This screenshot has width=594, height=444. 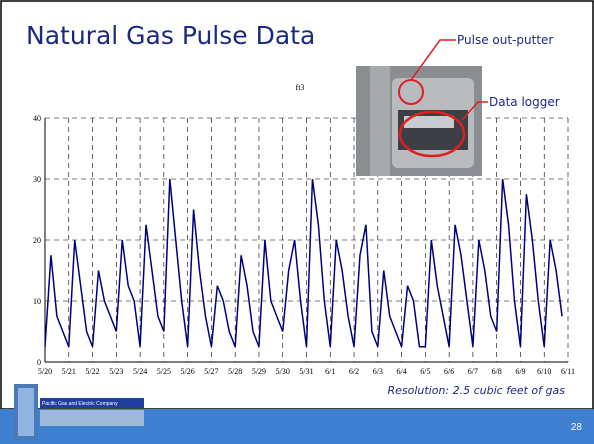 I want to click on x-tick-label: 5/31, so click(x=306, y=371).